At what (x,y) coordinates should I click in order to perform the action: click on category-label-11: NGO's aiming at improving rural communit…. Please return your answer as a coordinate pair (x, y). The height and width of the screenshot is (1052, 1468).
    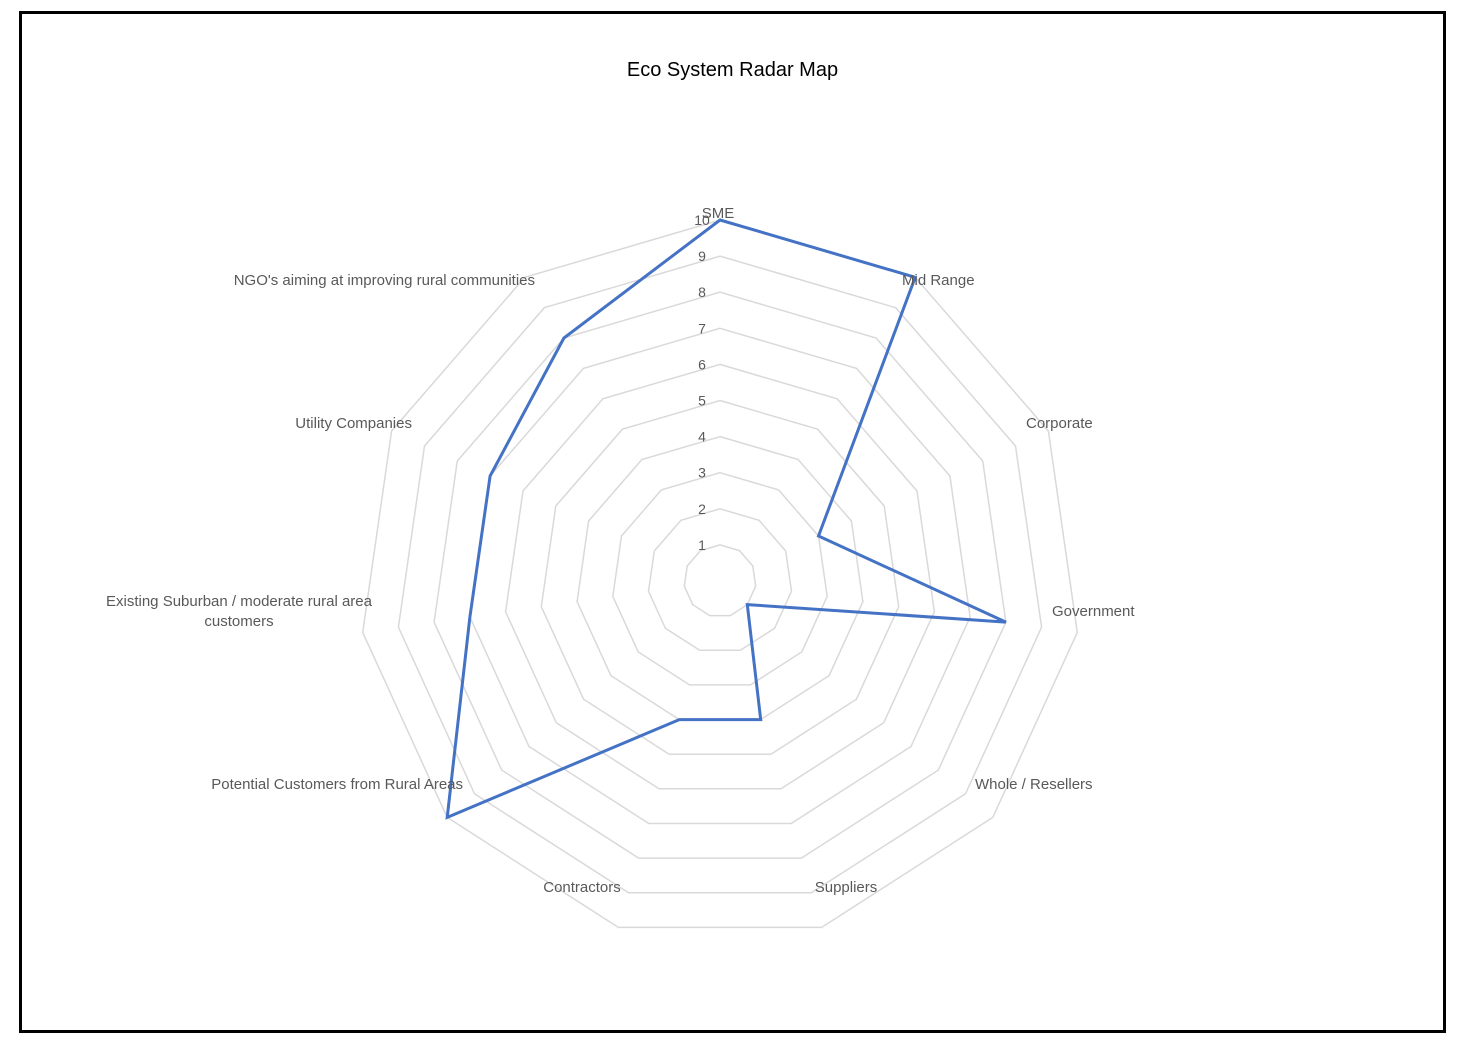
    Looking at the image, I should click on (384, 280).